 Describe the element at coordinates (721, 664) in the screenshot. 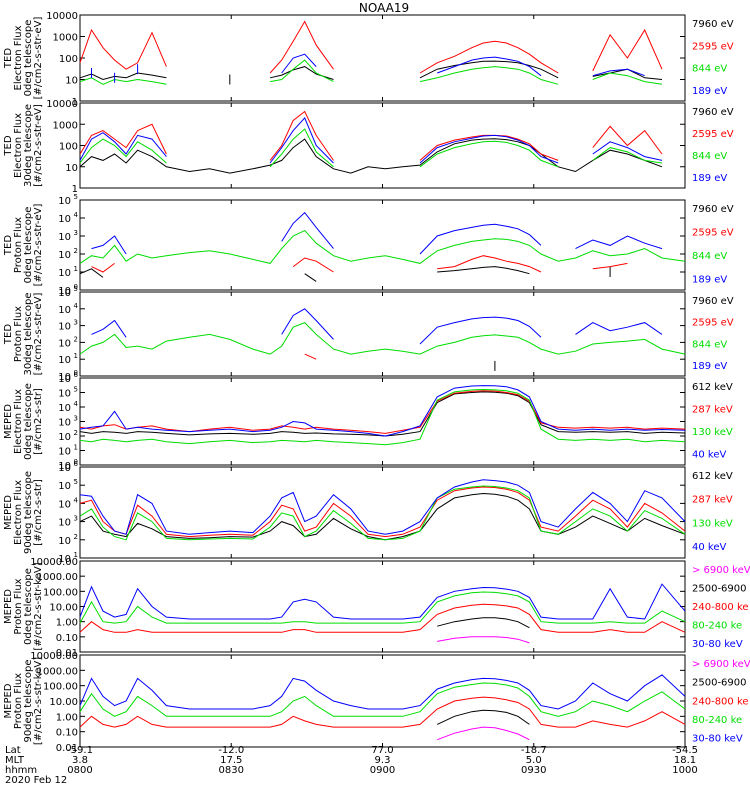

I see `legend-entry: > 6900 keV` at that location.